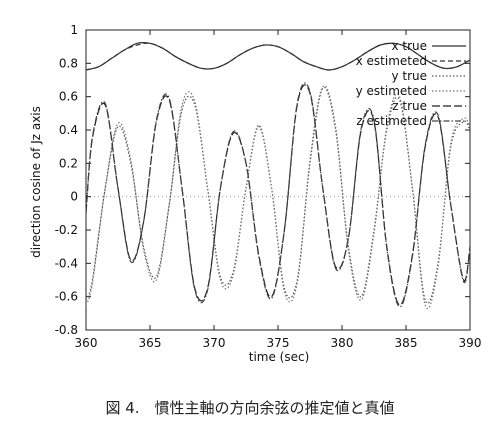  I want to click on x-tick-label: 385, so click(406, 343).